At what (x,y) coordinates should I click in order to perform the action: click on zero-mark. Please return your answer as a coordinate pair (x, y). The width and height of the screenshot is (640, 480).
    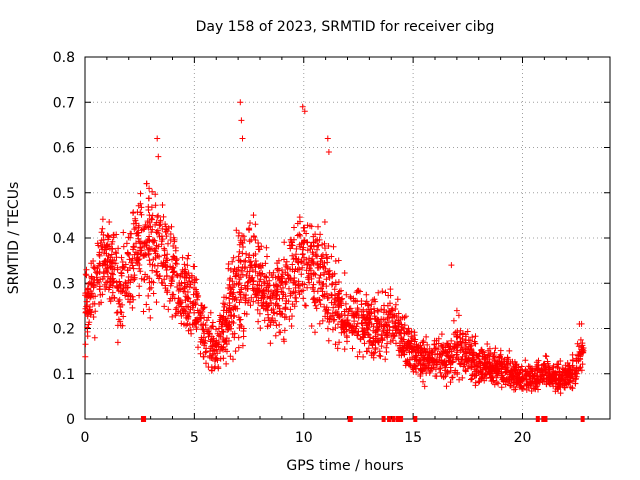
    Looking at the image, I should click on (383, 419).